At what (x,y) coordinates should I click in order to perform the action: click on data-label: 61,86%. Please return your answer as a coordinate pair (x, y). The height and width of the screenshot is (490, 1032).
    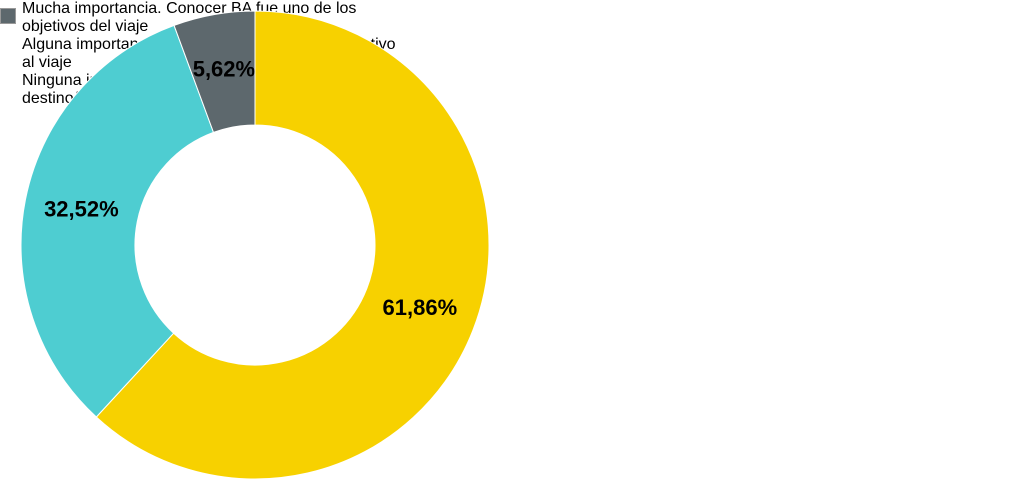
    Looking at the image, I should click on (420, 307).